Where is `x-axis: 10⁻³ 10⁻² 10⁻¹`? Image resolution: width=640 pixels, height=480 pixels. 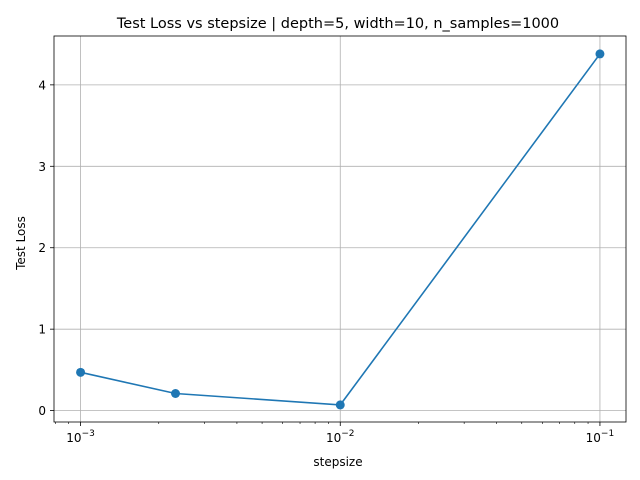
x-axis: 10⁻³ 10⁻² 10⁻¹ is located at coordinates (334, 433).